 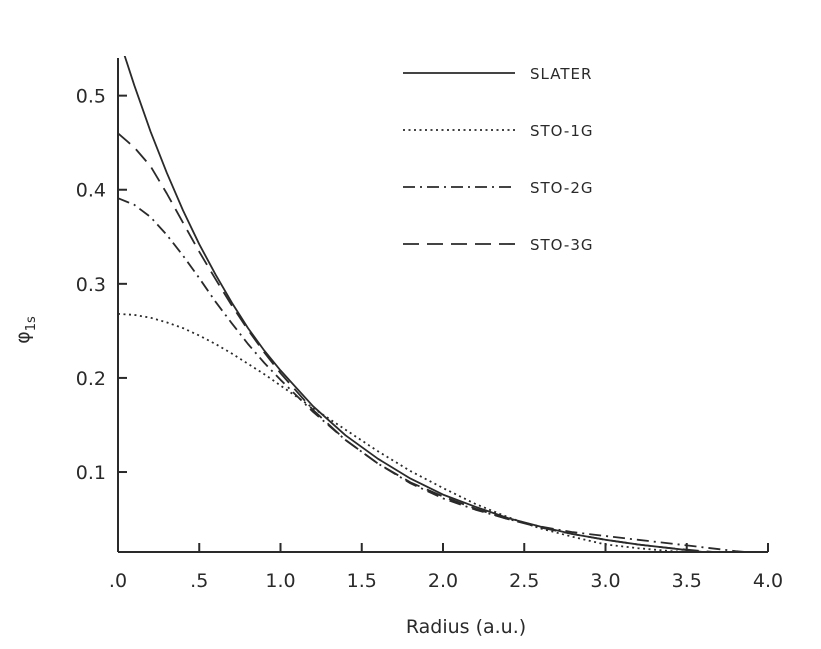 I want to click on x-axis-title: Radius (a.u.), so click(x=466, y=627).